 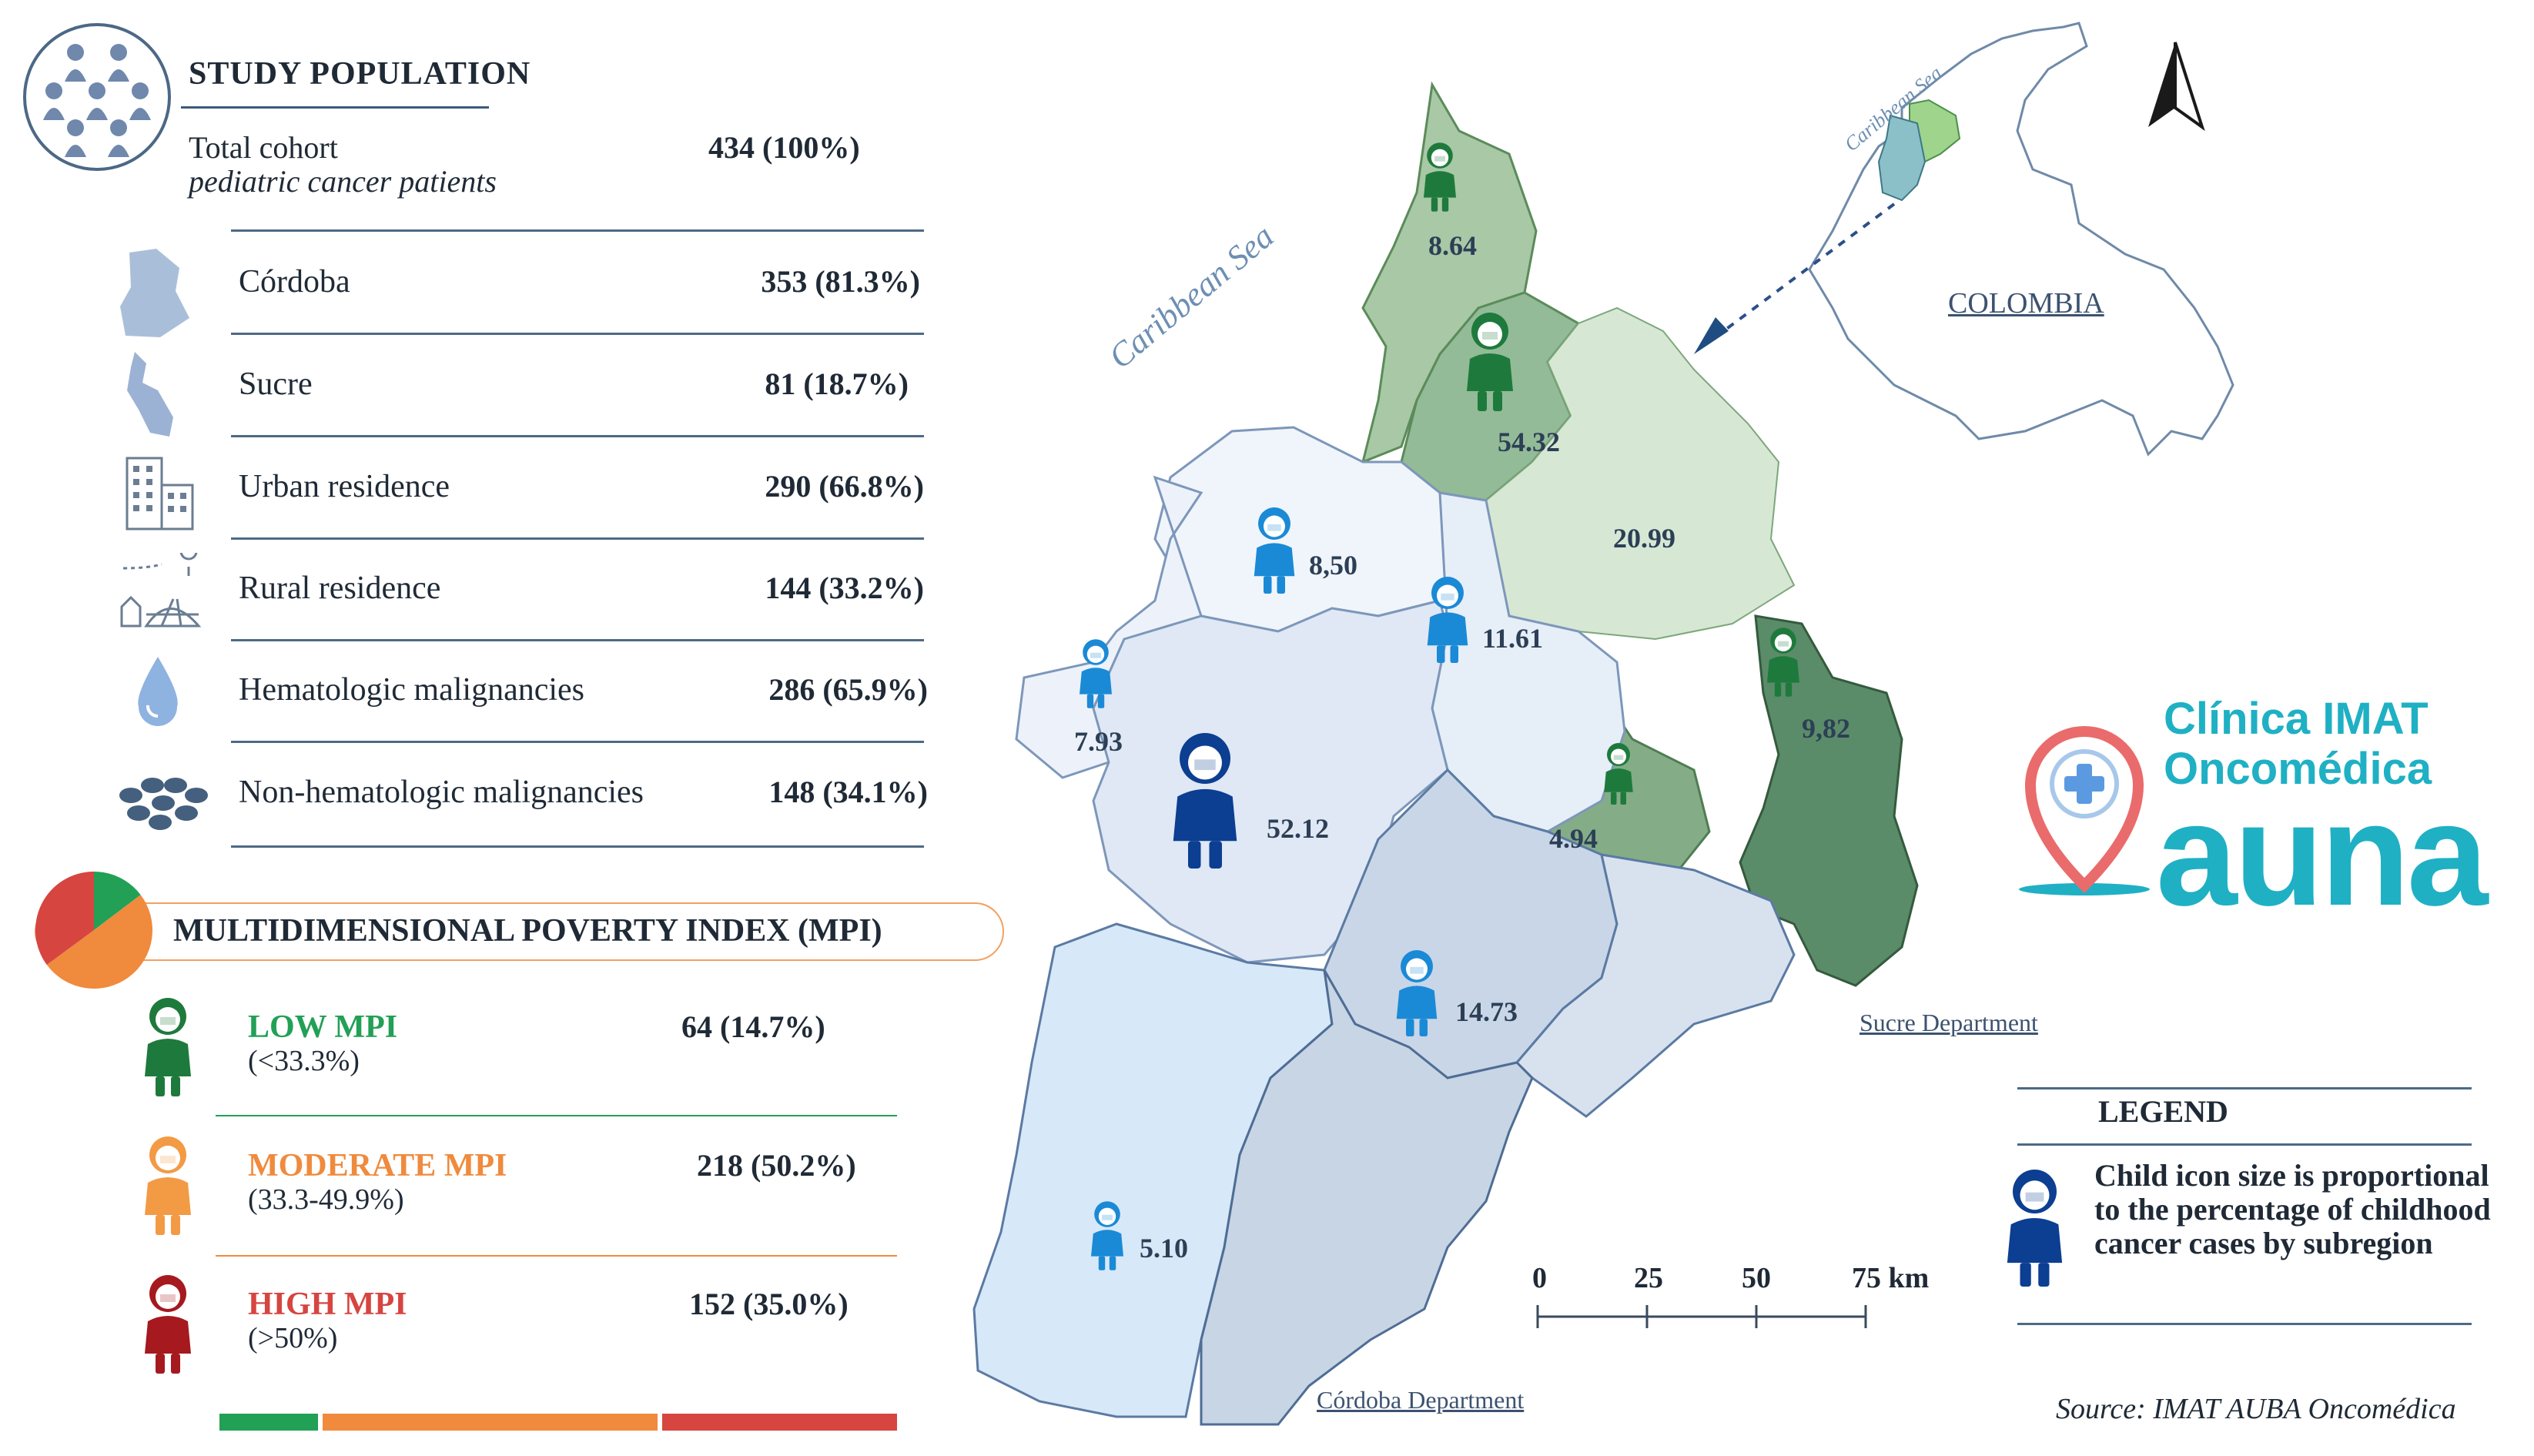 I want to click on row-label: Rural residence, so click(x=340, y=589).